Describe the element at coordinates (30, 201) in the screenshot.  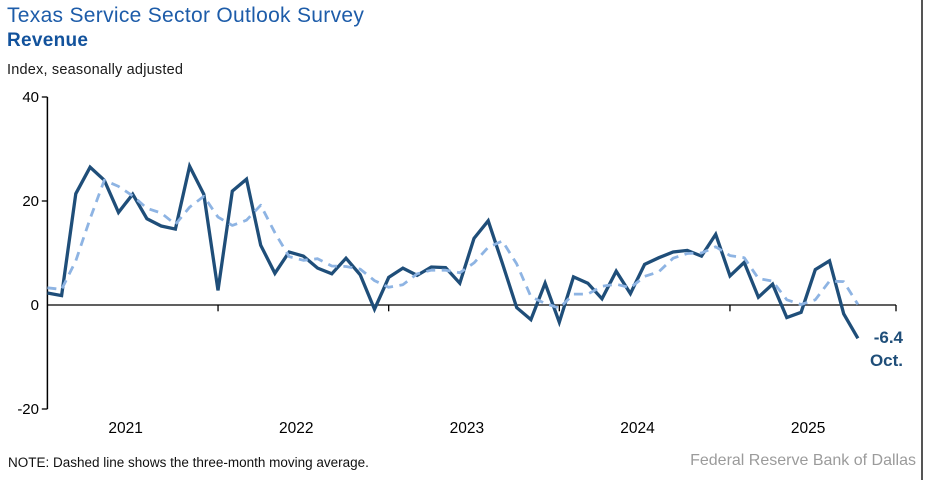
I see `y-tick-label: 20` at that location.